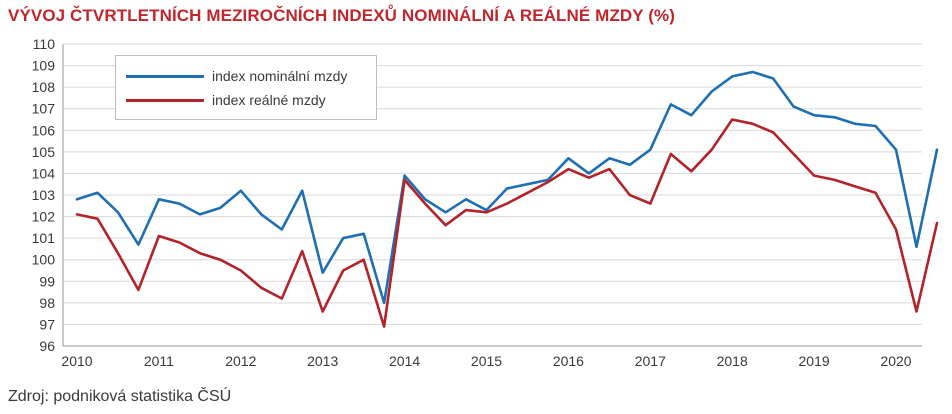 This screenshot has width=952, height=414. What do you see at coordinates (280, 76) in the screenshot?
I see `legend-label-nominal: index nominální mzdy` at bounding box center [280, 76].